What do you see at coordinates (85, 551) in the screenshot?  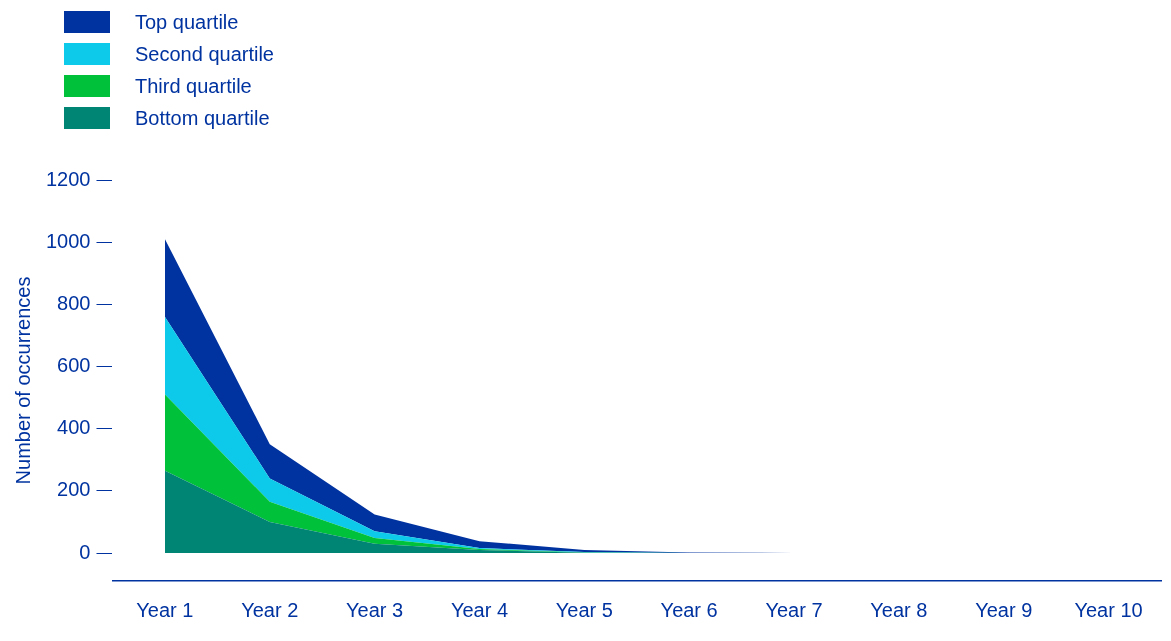 I see `y-tick-label: 0` at bounding box center [85, 551].